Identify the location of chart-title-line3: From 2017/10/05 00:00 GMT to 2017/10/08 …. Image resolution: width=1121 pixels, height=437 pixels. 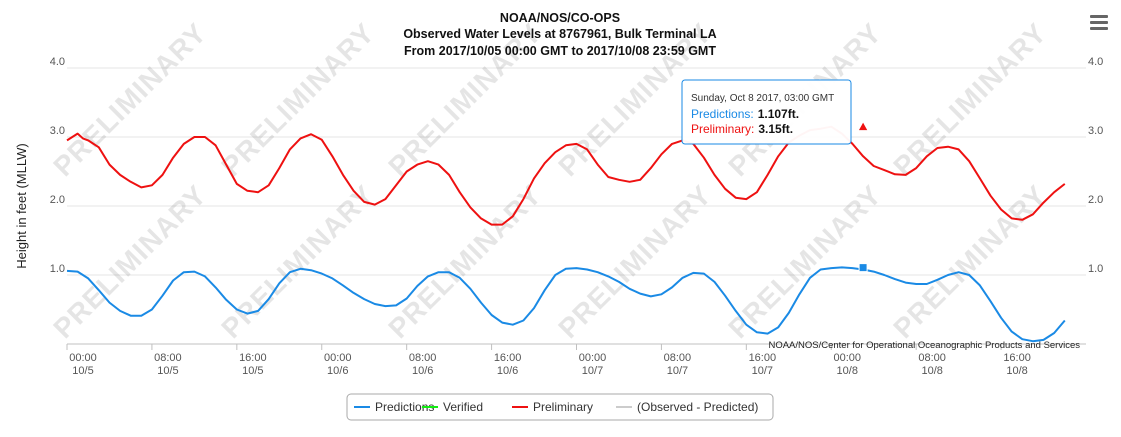
(560, 51).